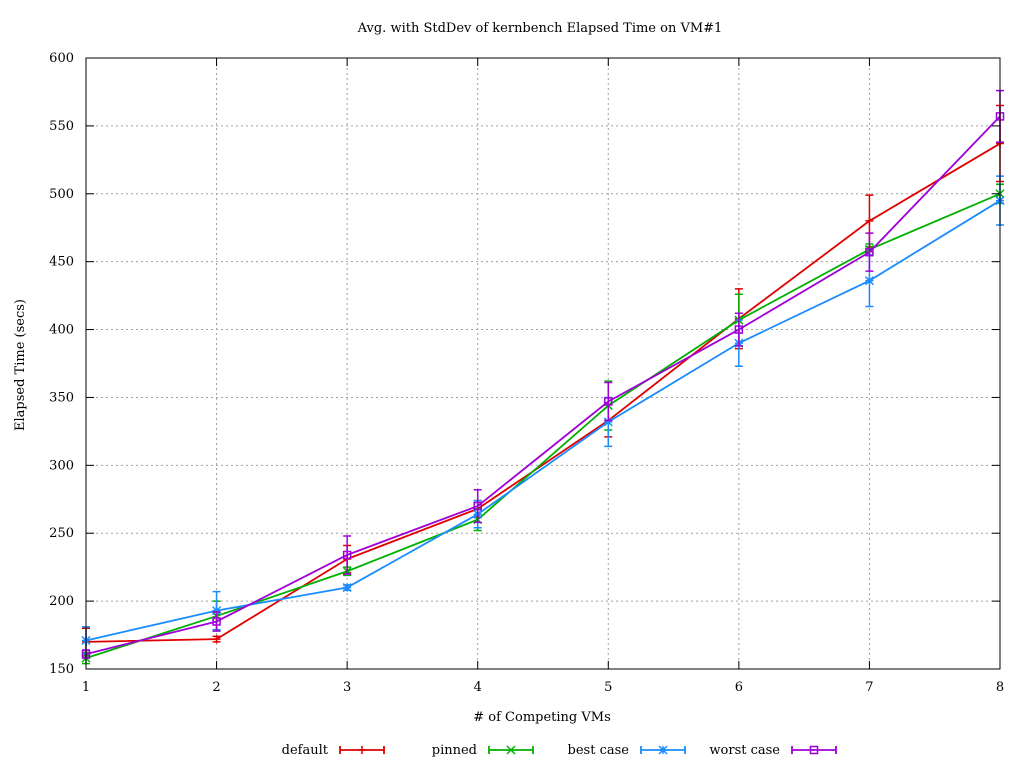 Image resolution: width=1024 pixels, height=772 pixels. I want to click on y-tick-label: 450, so click(61, 262).